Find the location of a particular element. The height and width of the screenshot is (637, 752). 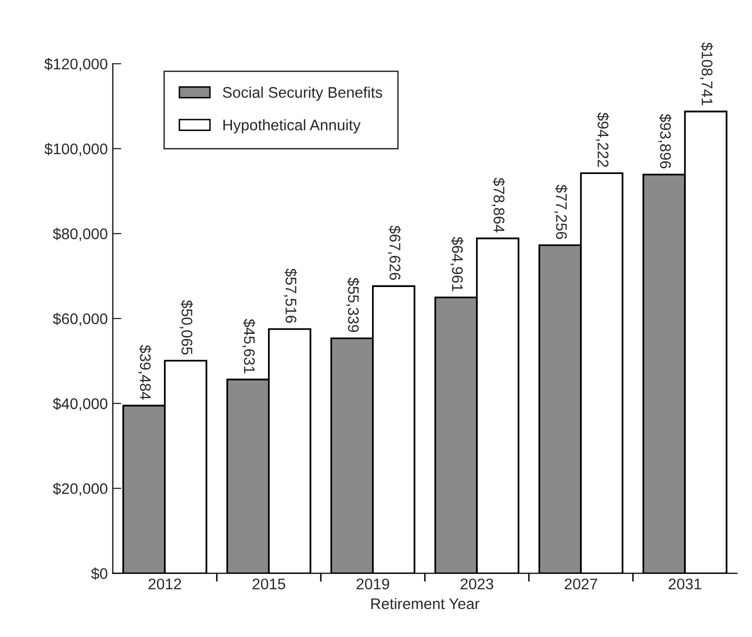

x-tick-label: 2012 is located at coordinates (165, 584).